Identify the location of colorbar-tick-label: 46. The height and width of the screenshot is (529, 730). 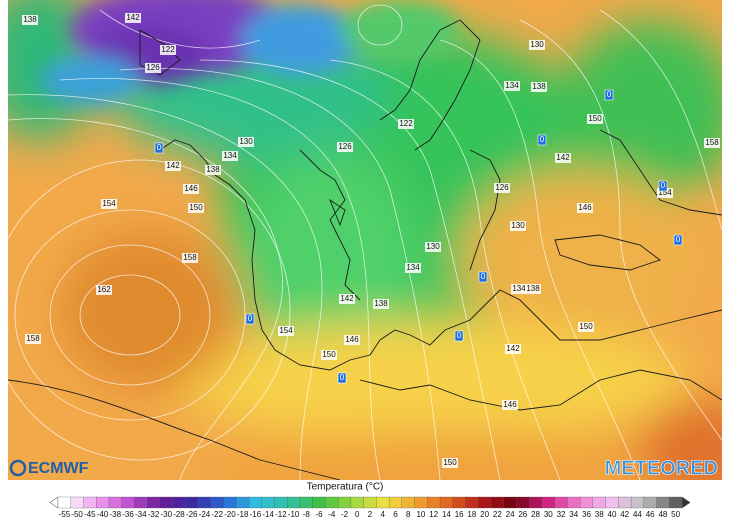
(650, 514).